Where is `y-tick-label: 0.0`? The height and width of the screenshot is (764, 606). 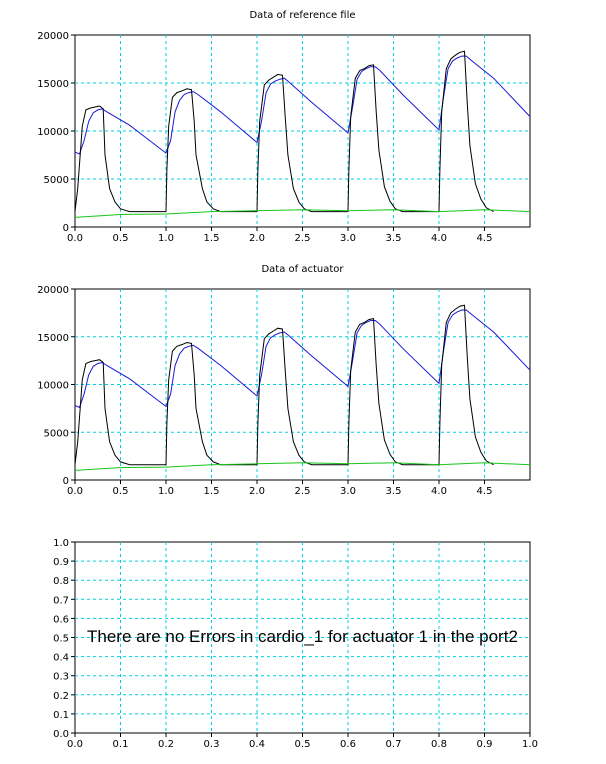 y-tick-label: 0.0 is located at coordinates (61, 734).